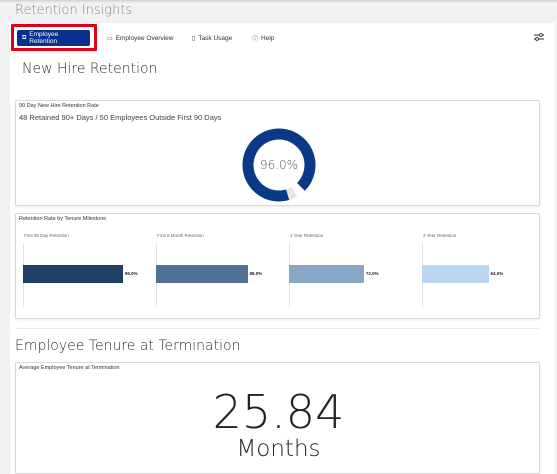 Image resolution: width=557 pixels, height=474 pixels. I want to click on app-title: Retention Insights, so click(74, 10).